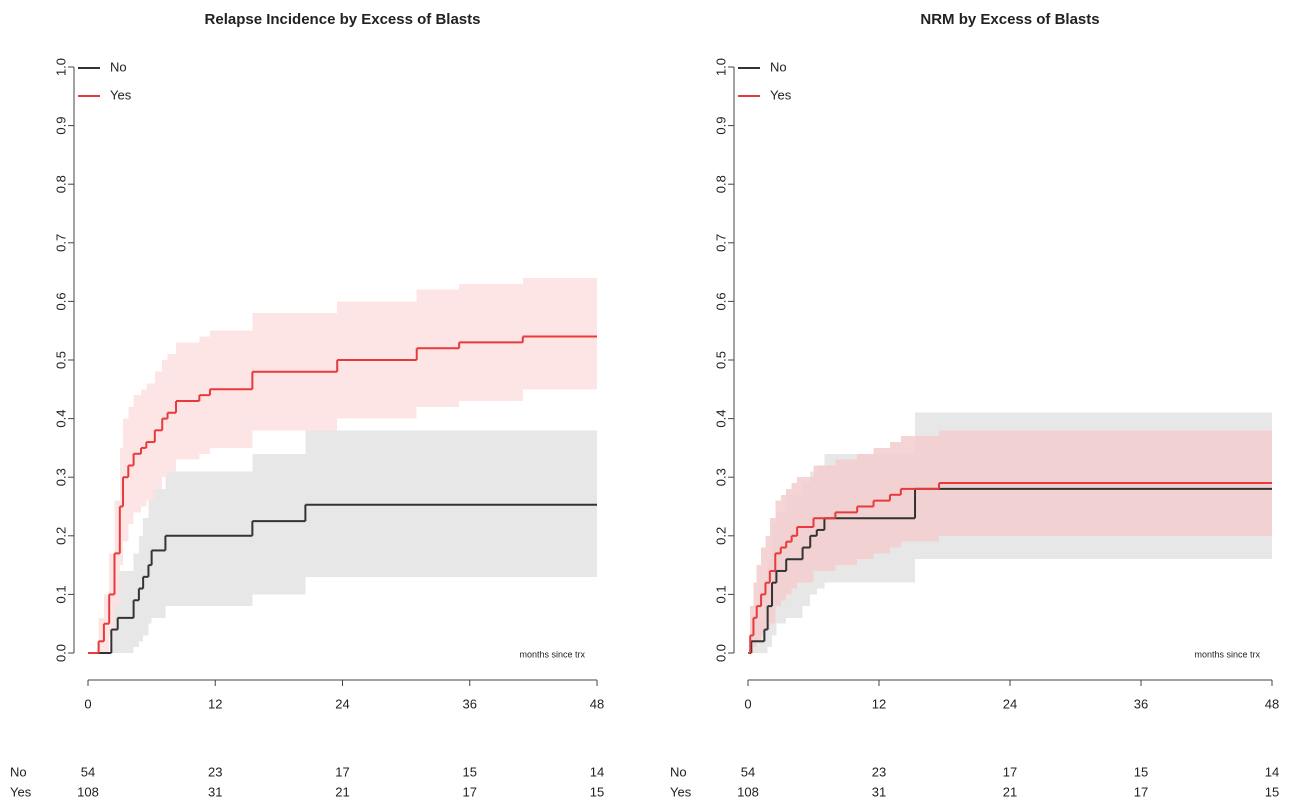 This screenshot has width=1292, height=803. What do you see at coordinates (343, 19) in the screenshot?
I see `chart-title: Relapse Incidence by Excess of Blasts` at bounding box center [343, 19].